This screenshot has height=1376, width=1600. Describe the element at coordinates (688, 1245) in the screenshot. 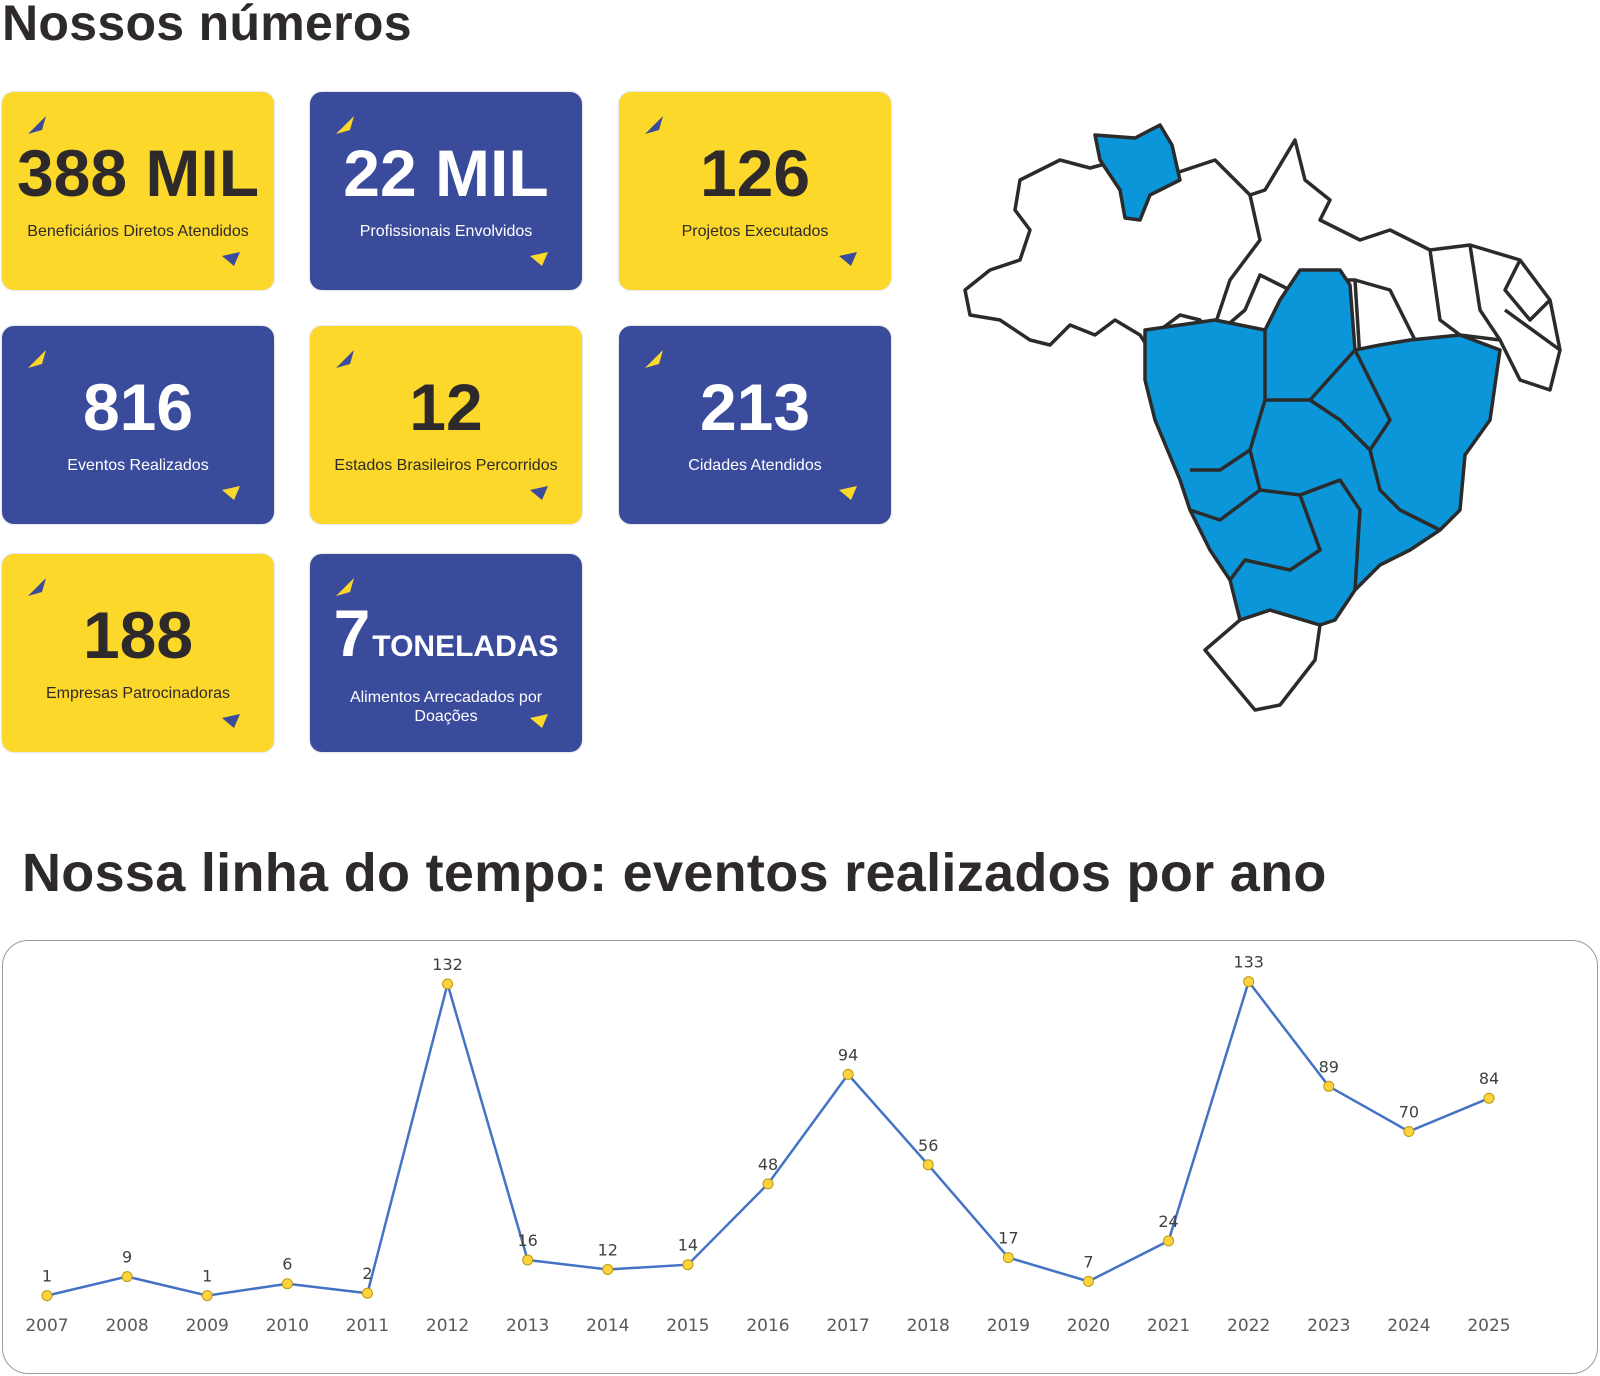

I see `data-label: 14` at that location.